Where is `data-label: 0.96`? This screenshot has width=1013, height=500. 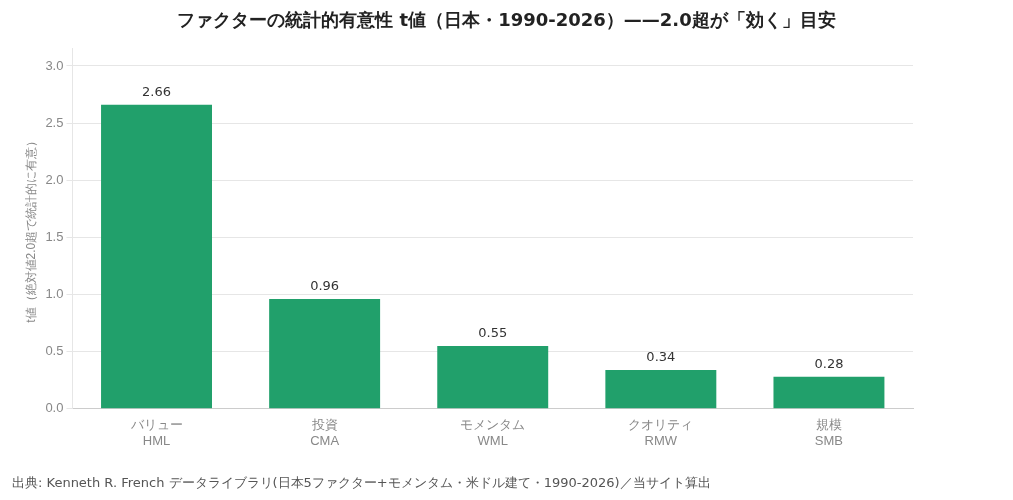 data-label: 0.96 is located at coordinates (325, 285).